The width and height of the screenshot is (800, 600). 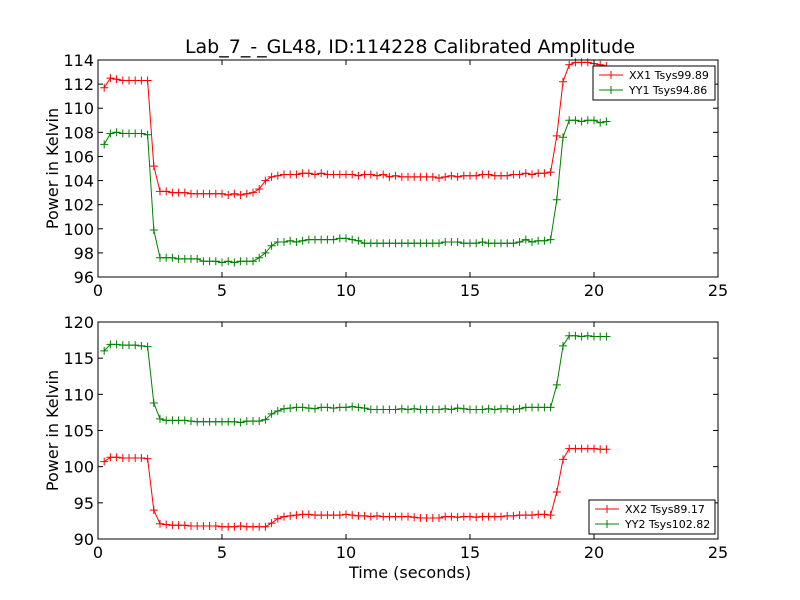 What do you see at coordinates (84, 503) in the screenshot?
I see `y-tick-label: 95` at bounding box center [84, 503].